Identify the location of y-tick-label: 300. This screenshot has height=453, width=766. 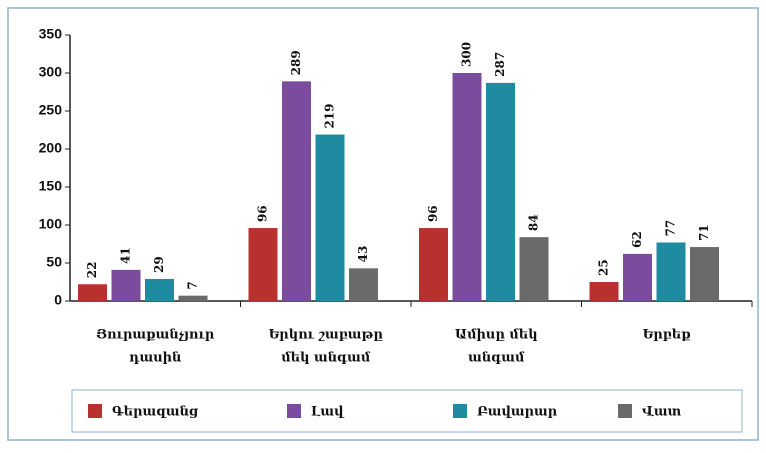
(51, 72).